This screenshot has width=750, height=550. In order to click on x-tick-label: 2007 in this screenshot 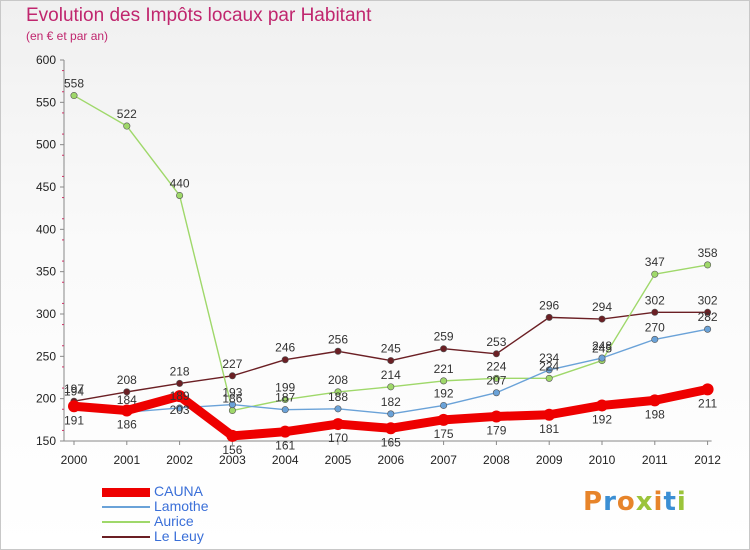, I will do `click(443, 460)`.